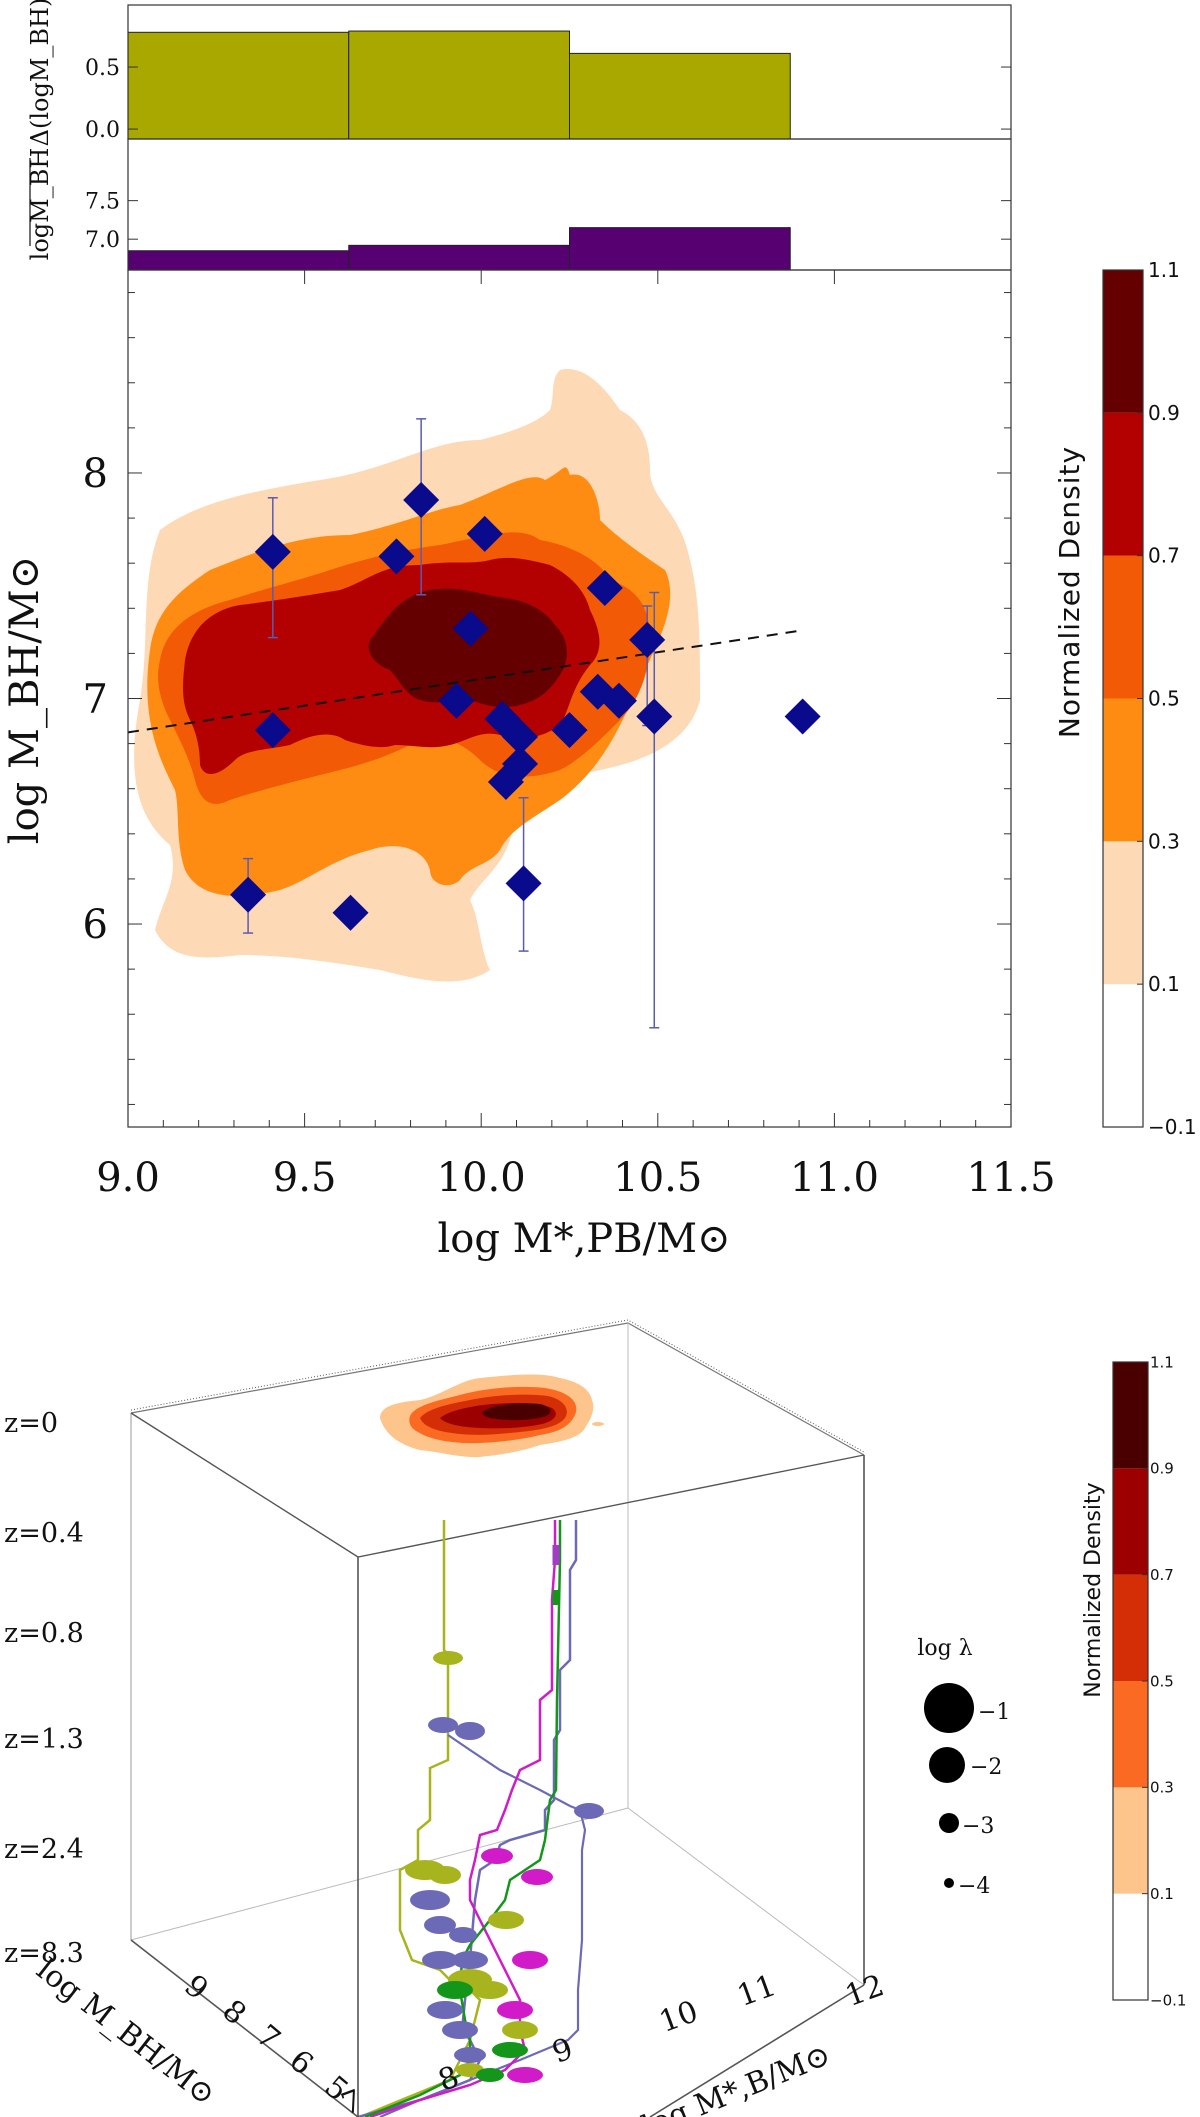  What do you see at coordinates (102, 130) in the screenshot?
I see `hist-ytick-label: 0.0` at bounding box center [102, 130].